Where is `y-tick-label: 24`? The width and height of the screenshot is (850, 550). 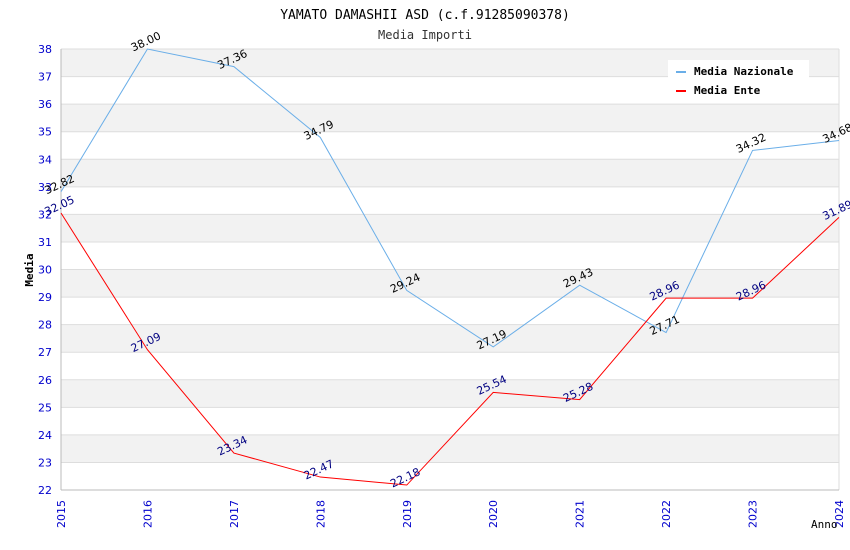 y-tick-label: 24 is located at coordinates (45, 435).